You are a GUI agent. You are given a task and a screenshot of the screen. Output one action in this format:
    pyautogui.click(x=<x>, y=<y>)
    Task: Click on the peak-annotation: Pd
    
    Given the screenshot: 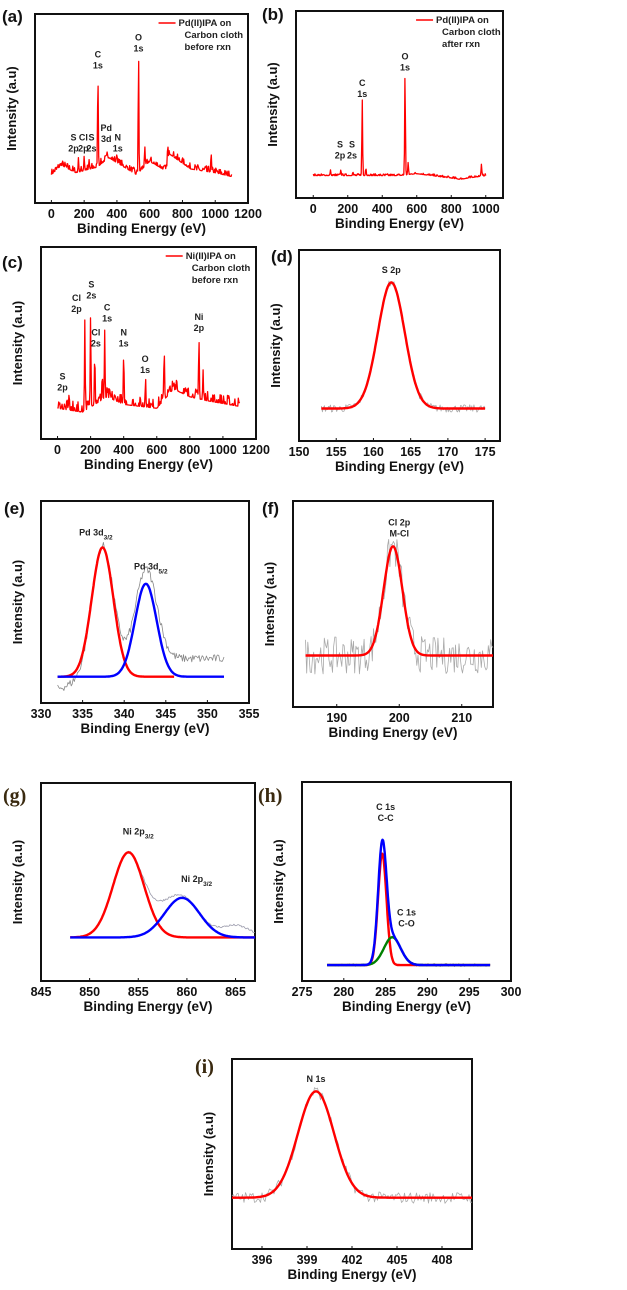 What is the action you would take?
    pyautogui.click(x=107, y=128)
    